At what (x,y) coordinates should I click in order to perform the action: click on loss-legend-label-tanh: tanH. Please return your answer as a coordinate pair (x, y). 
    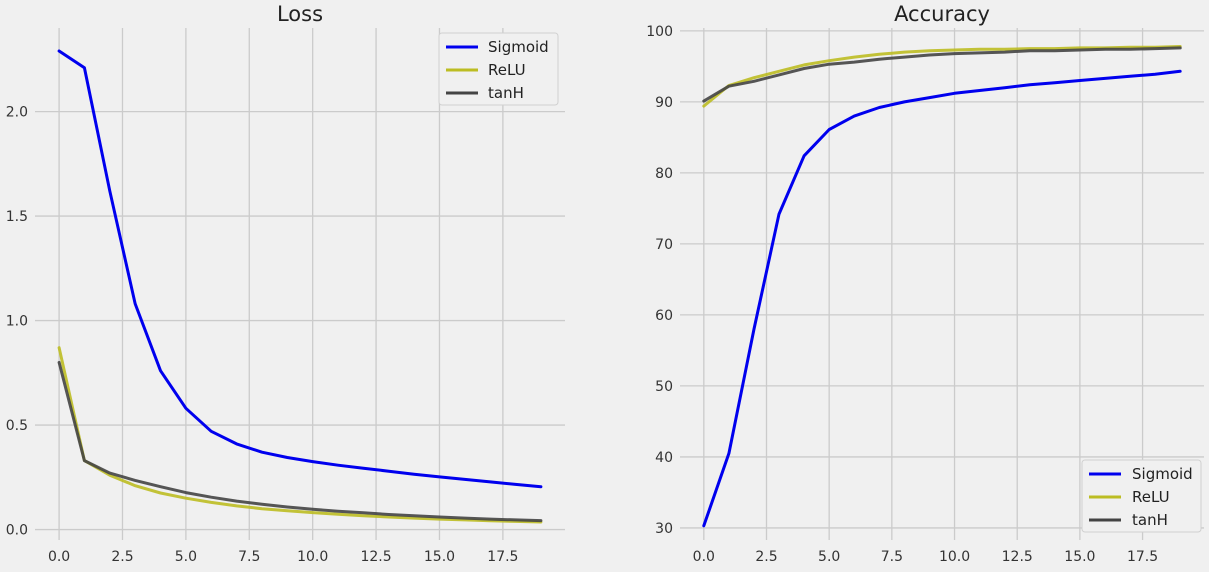
    Looking at the image, I should click on (506, 93).